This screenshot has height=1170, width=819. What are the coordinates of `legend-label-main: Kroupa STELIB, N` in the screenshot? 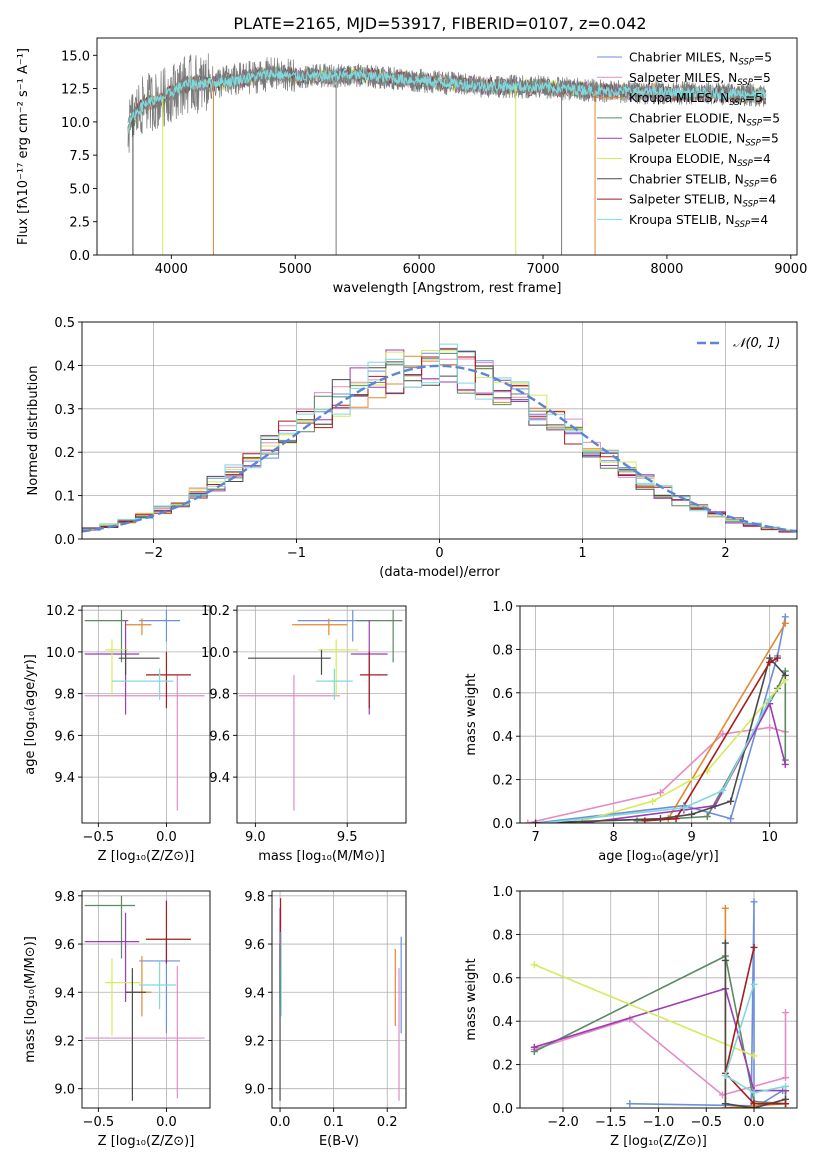 It's located at (682, 220).